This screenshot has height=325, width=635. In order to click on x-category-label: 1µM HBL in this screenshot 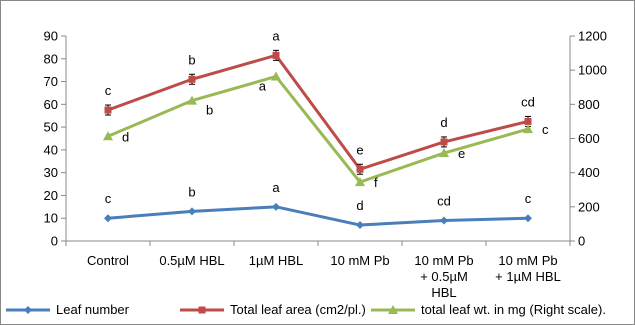, I will do `click(276, 260)`.